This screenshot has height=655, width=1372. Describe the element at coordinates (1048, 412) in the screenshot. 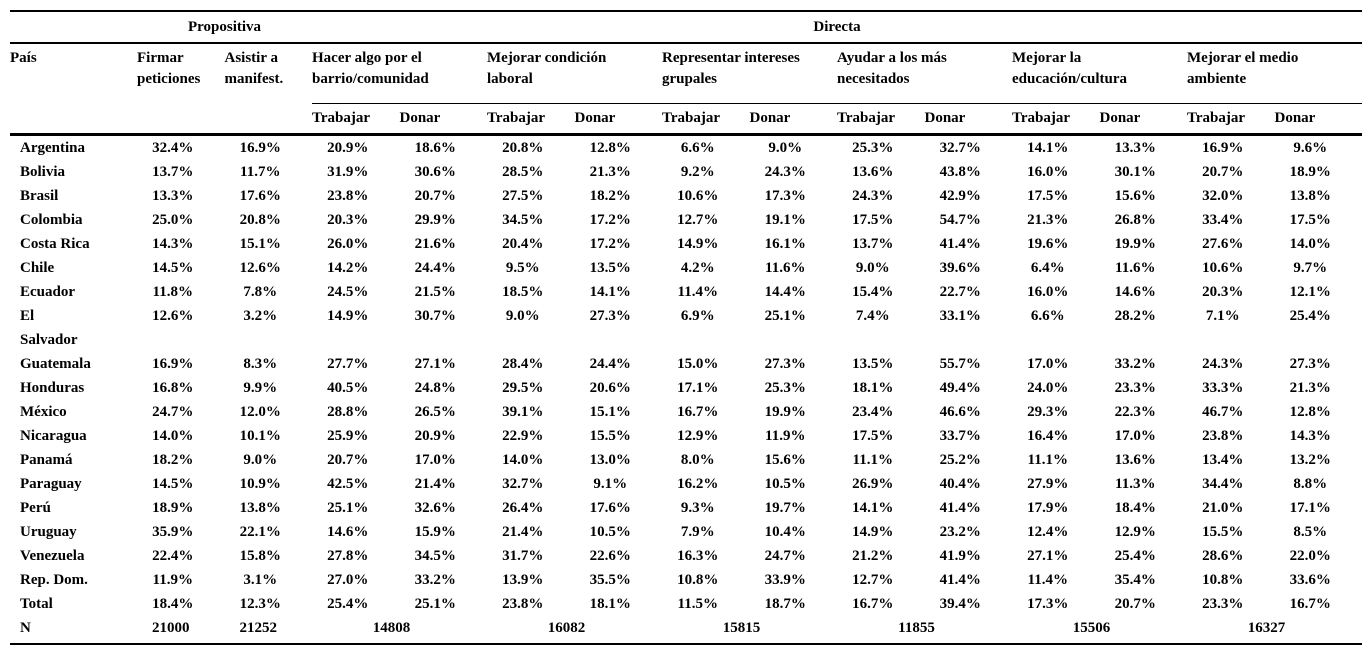

I see `value-cell: 29.3%` at that location.